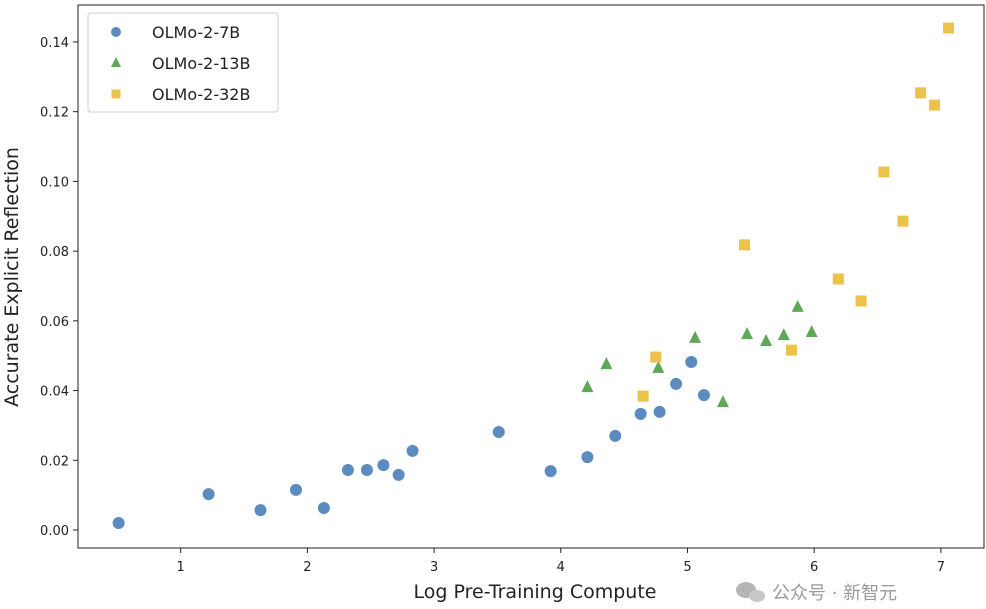 The width and height of the screenshot is (986, 609). What do you see at coordinates (54, 392) in the screenshot?
I see `y-tick-label: 0.04` at bounding box center [54, 392].